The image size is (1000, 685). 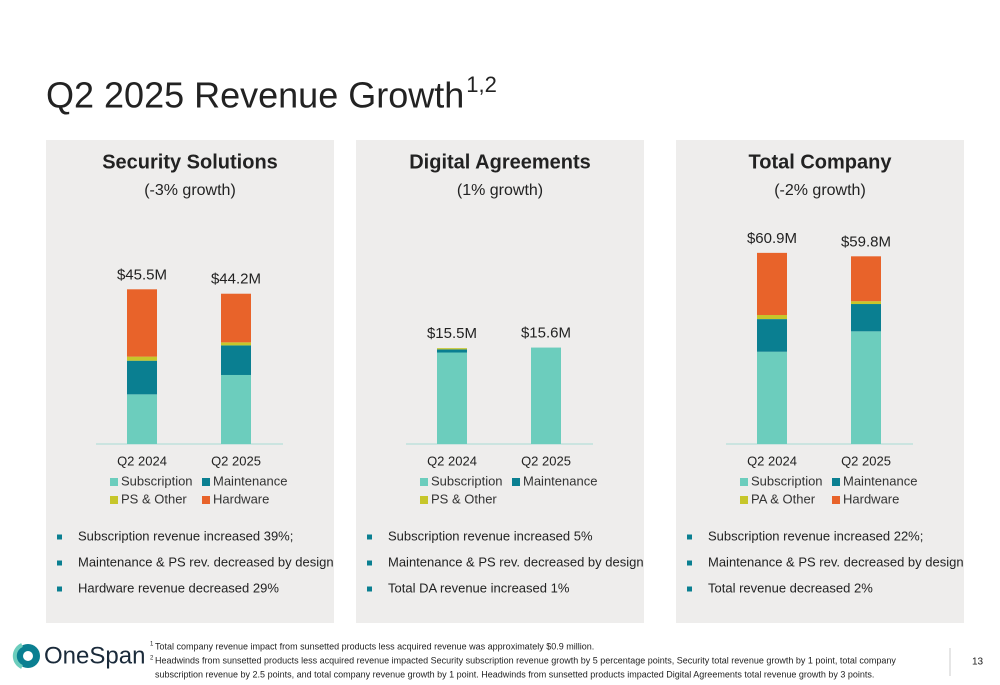 What do you see at coordinates (142, 274) in the screenshot?
I see `total-label: $45.5M` at bounding box center [142, 274].